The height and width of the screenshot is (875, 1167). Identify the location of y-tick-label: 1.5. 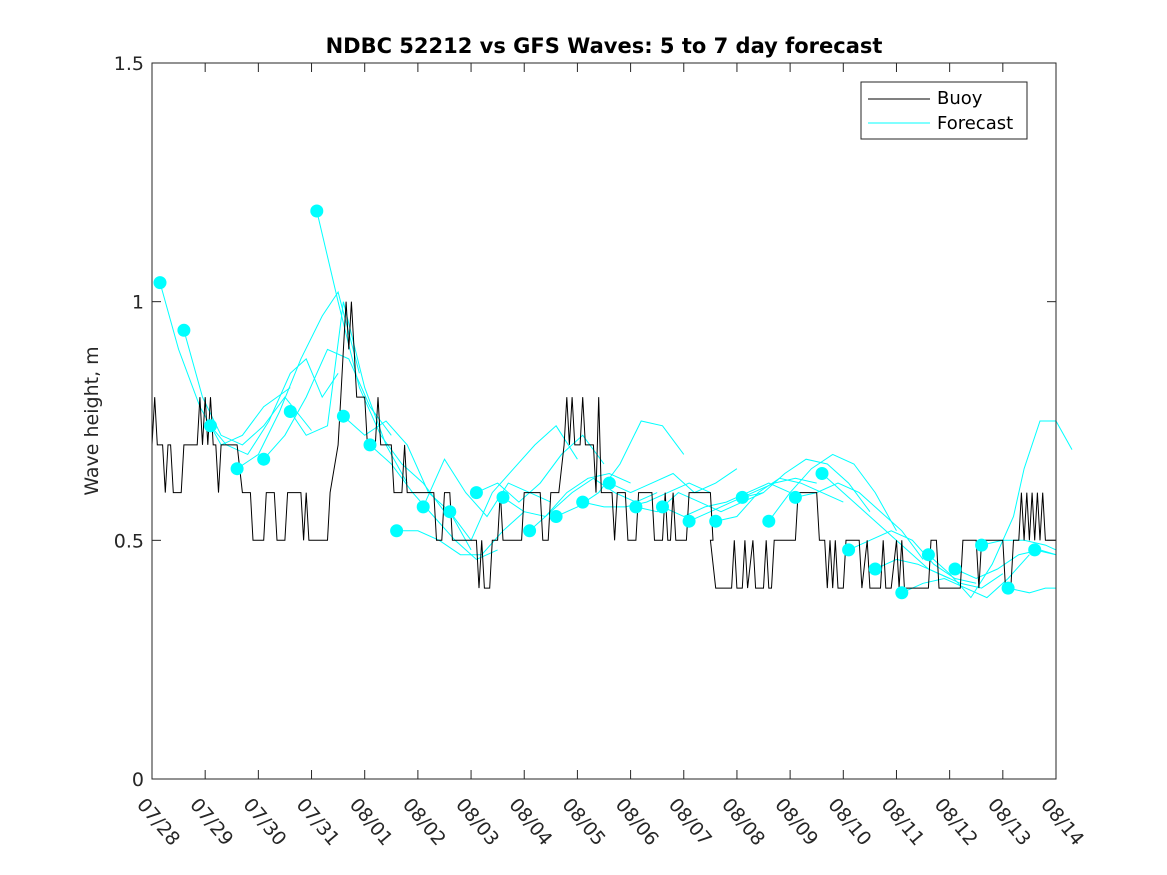
(129, 64).